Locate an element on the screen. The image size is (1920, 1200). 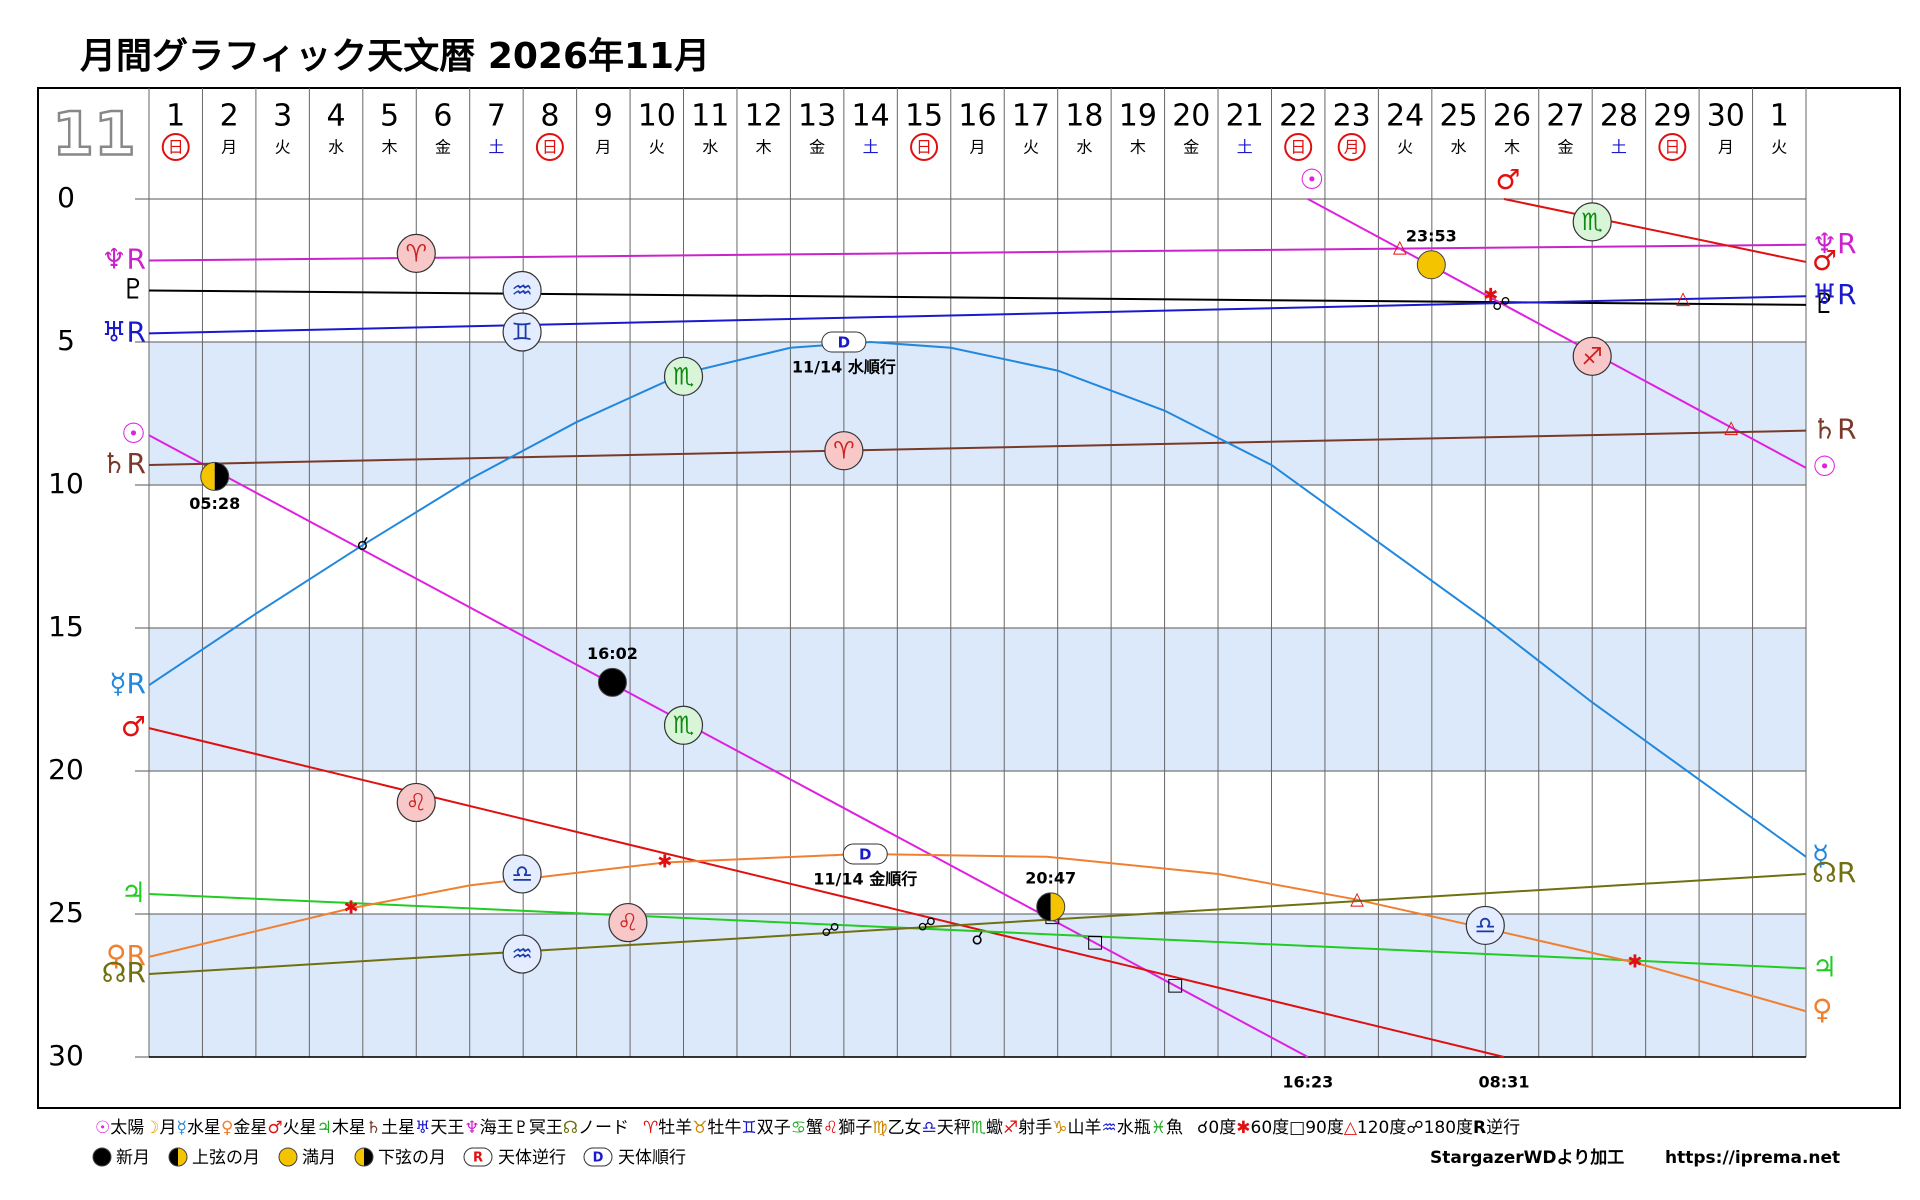
legend-label: 月 is located at coordinates (168, 1128).